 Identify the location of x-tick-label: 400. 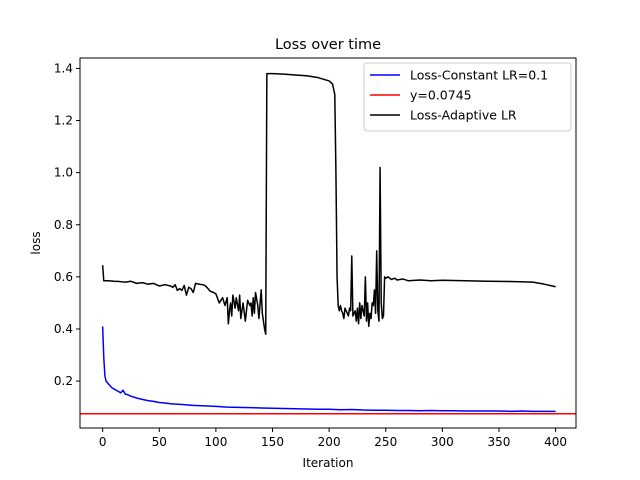
(555, 442).